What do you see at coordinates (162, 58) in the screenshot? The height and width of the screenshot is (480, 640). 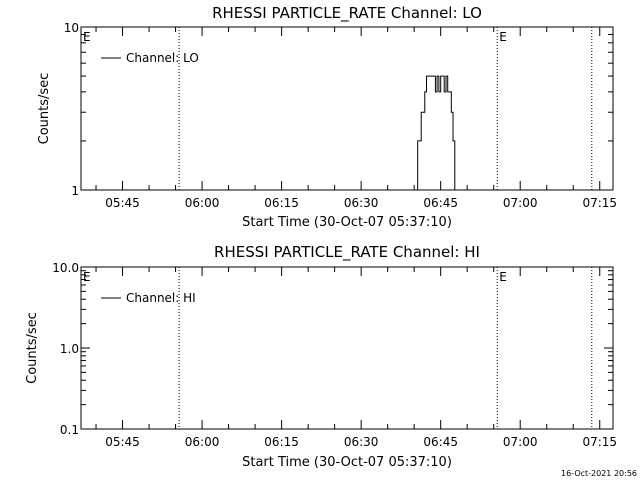 I see `legend-entry: Channel: LO` at bounding box center [162, 58].